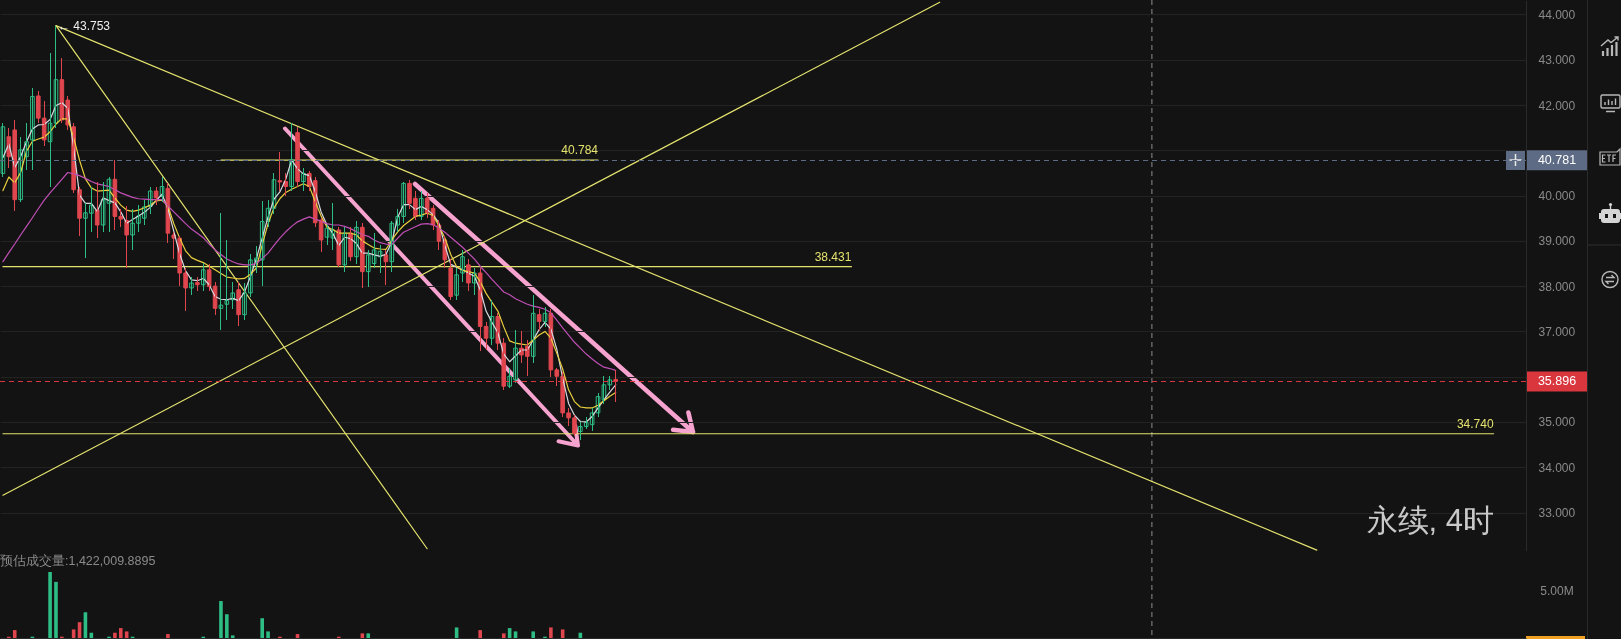 The width and height of the screenshot is (1621, 639). Describe the element at coordinates (1557, 422) in the screenshot. I see `y-tick-label: 35.000` at that location.